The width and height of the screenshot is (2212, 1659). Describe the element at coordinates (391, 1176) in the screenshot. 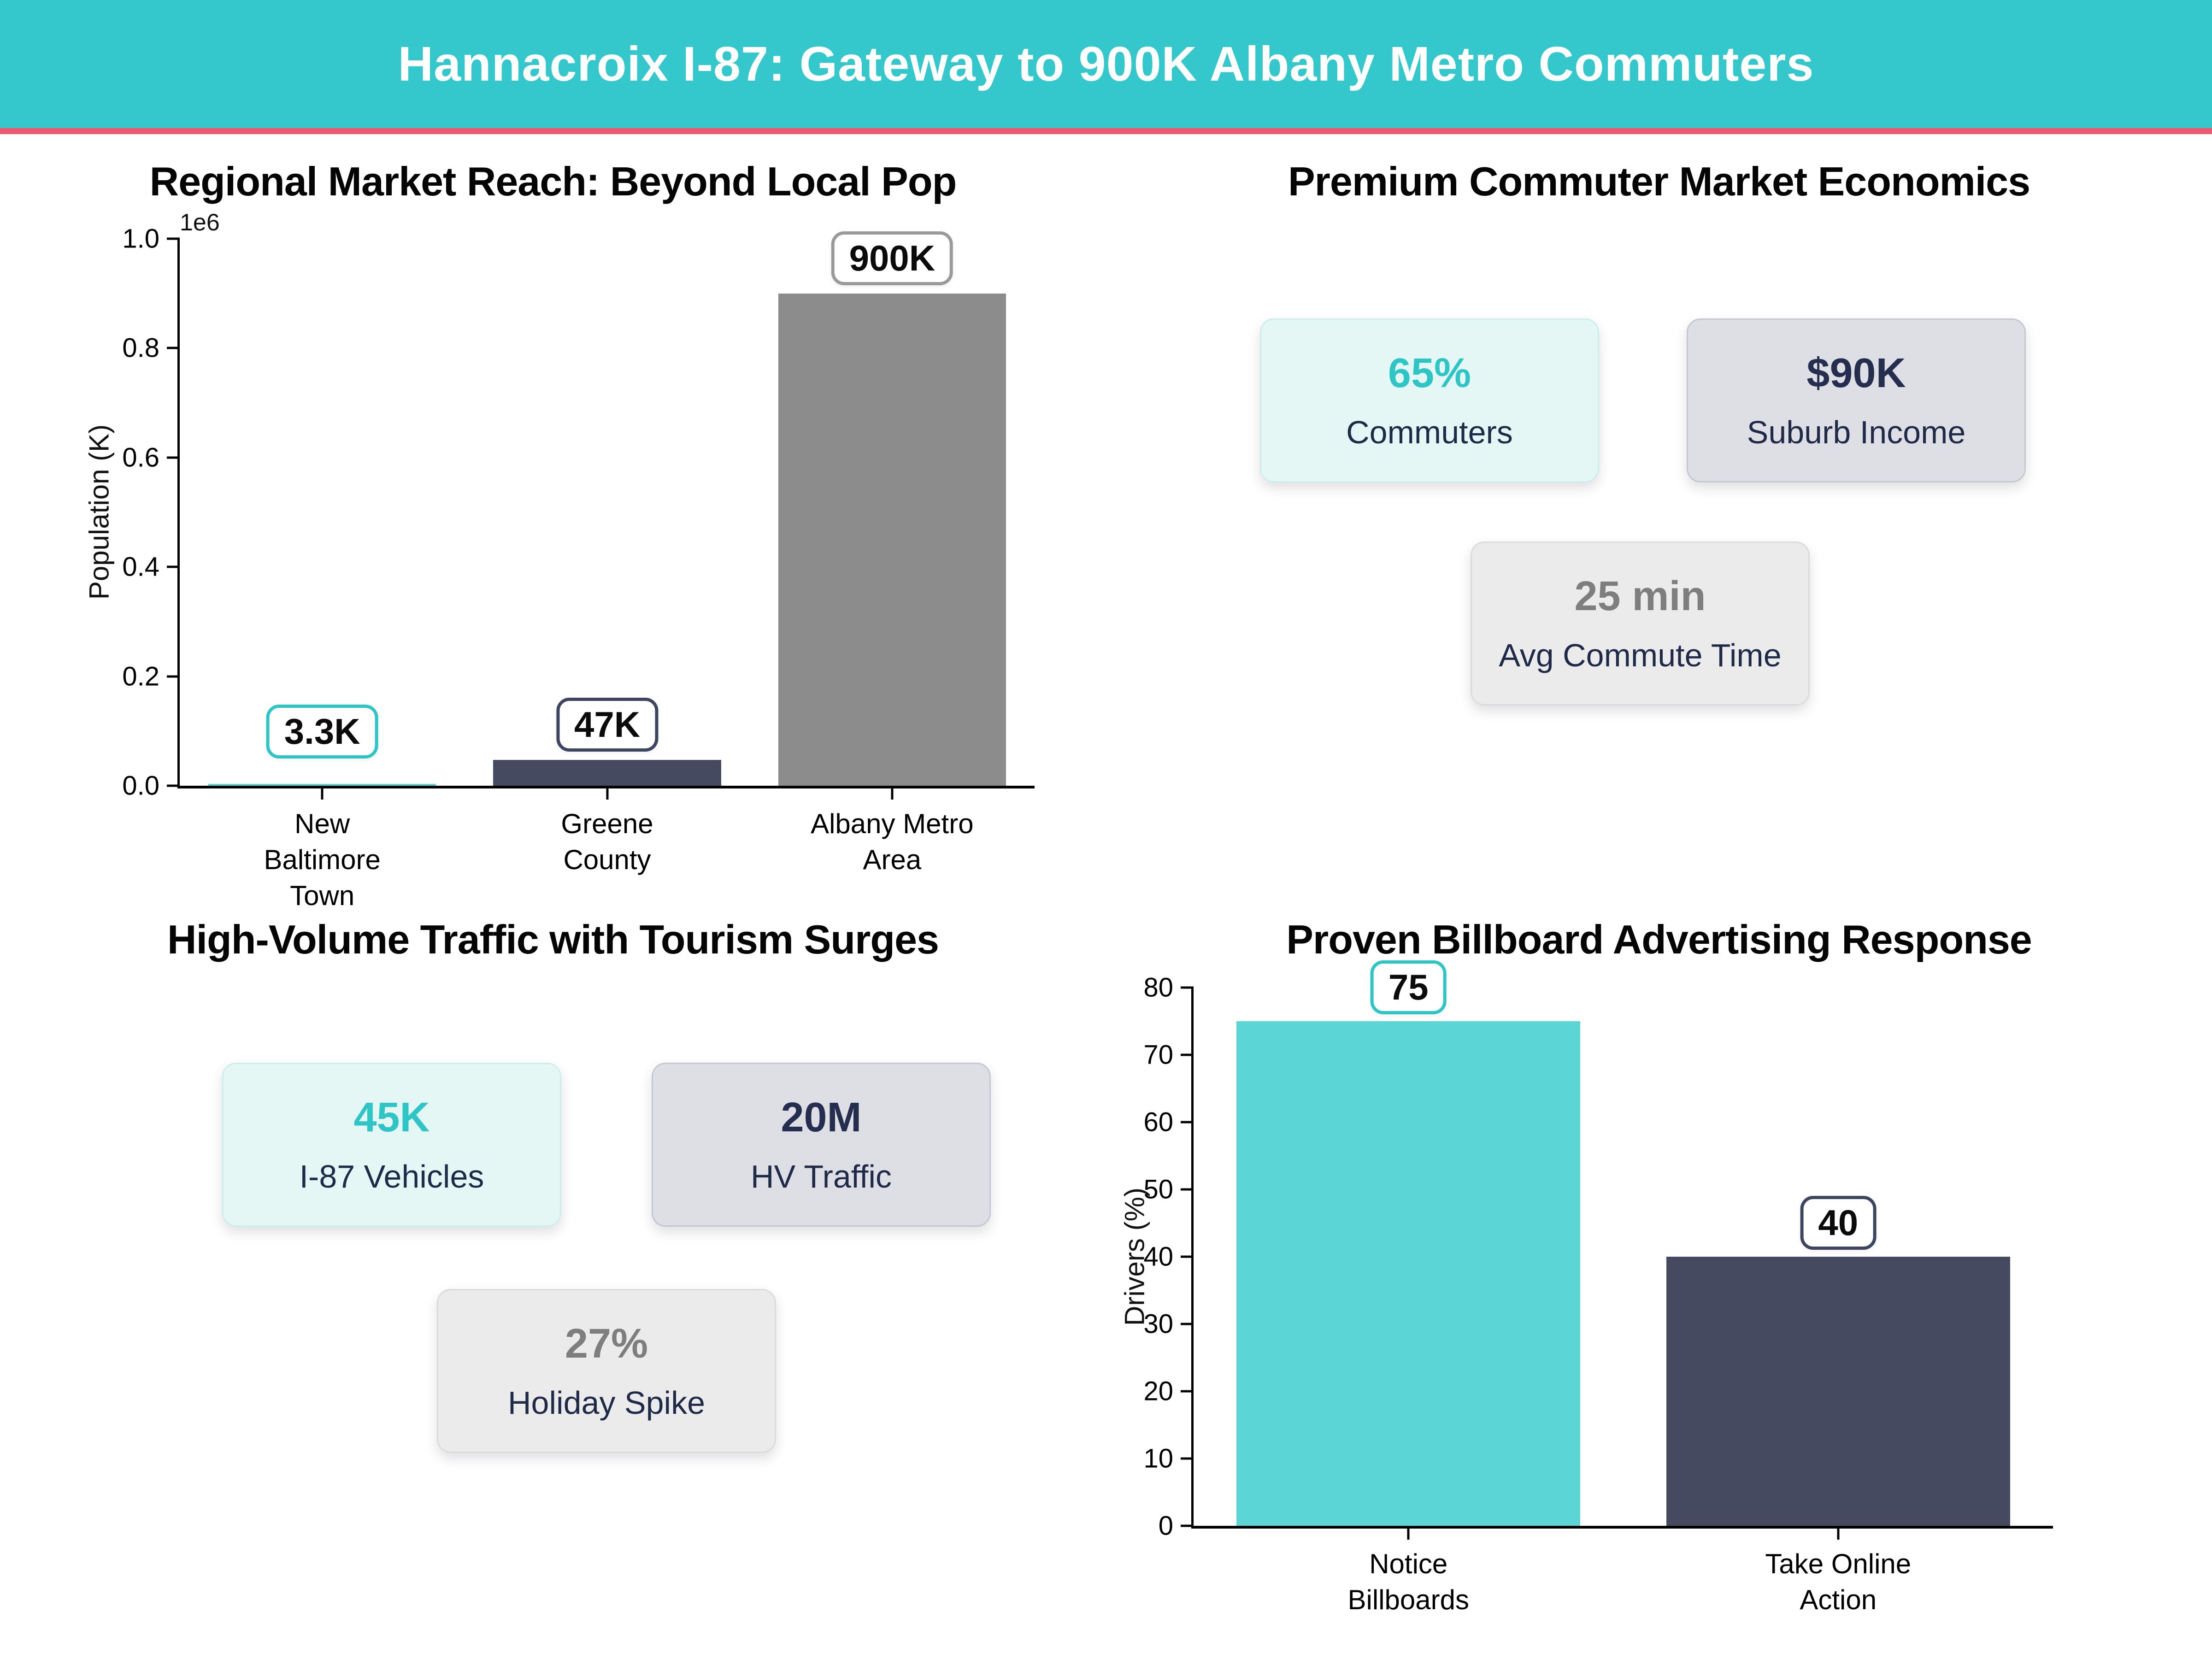

I see `stat-label-i87-vehicles: I-87 Vehicles` at that location.